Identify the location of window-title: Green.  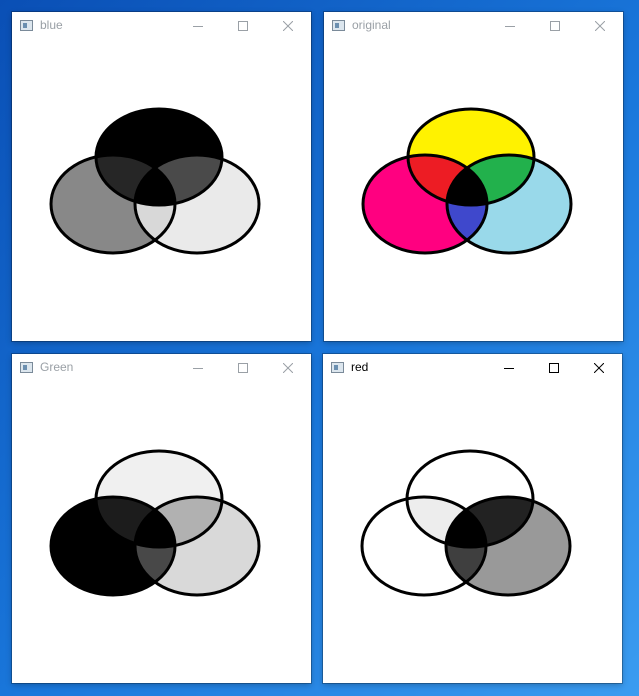
(57, 367).